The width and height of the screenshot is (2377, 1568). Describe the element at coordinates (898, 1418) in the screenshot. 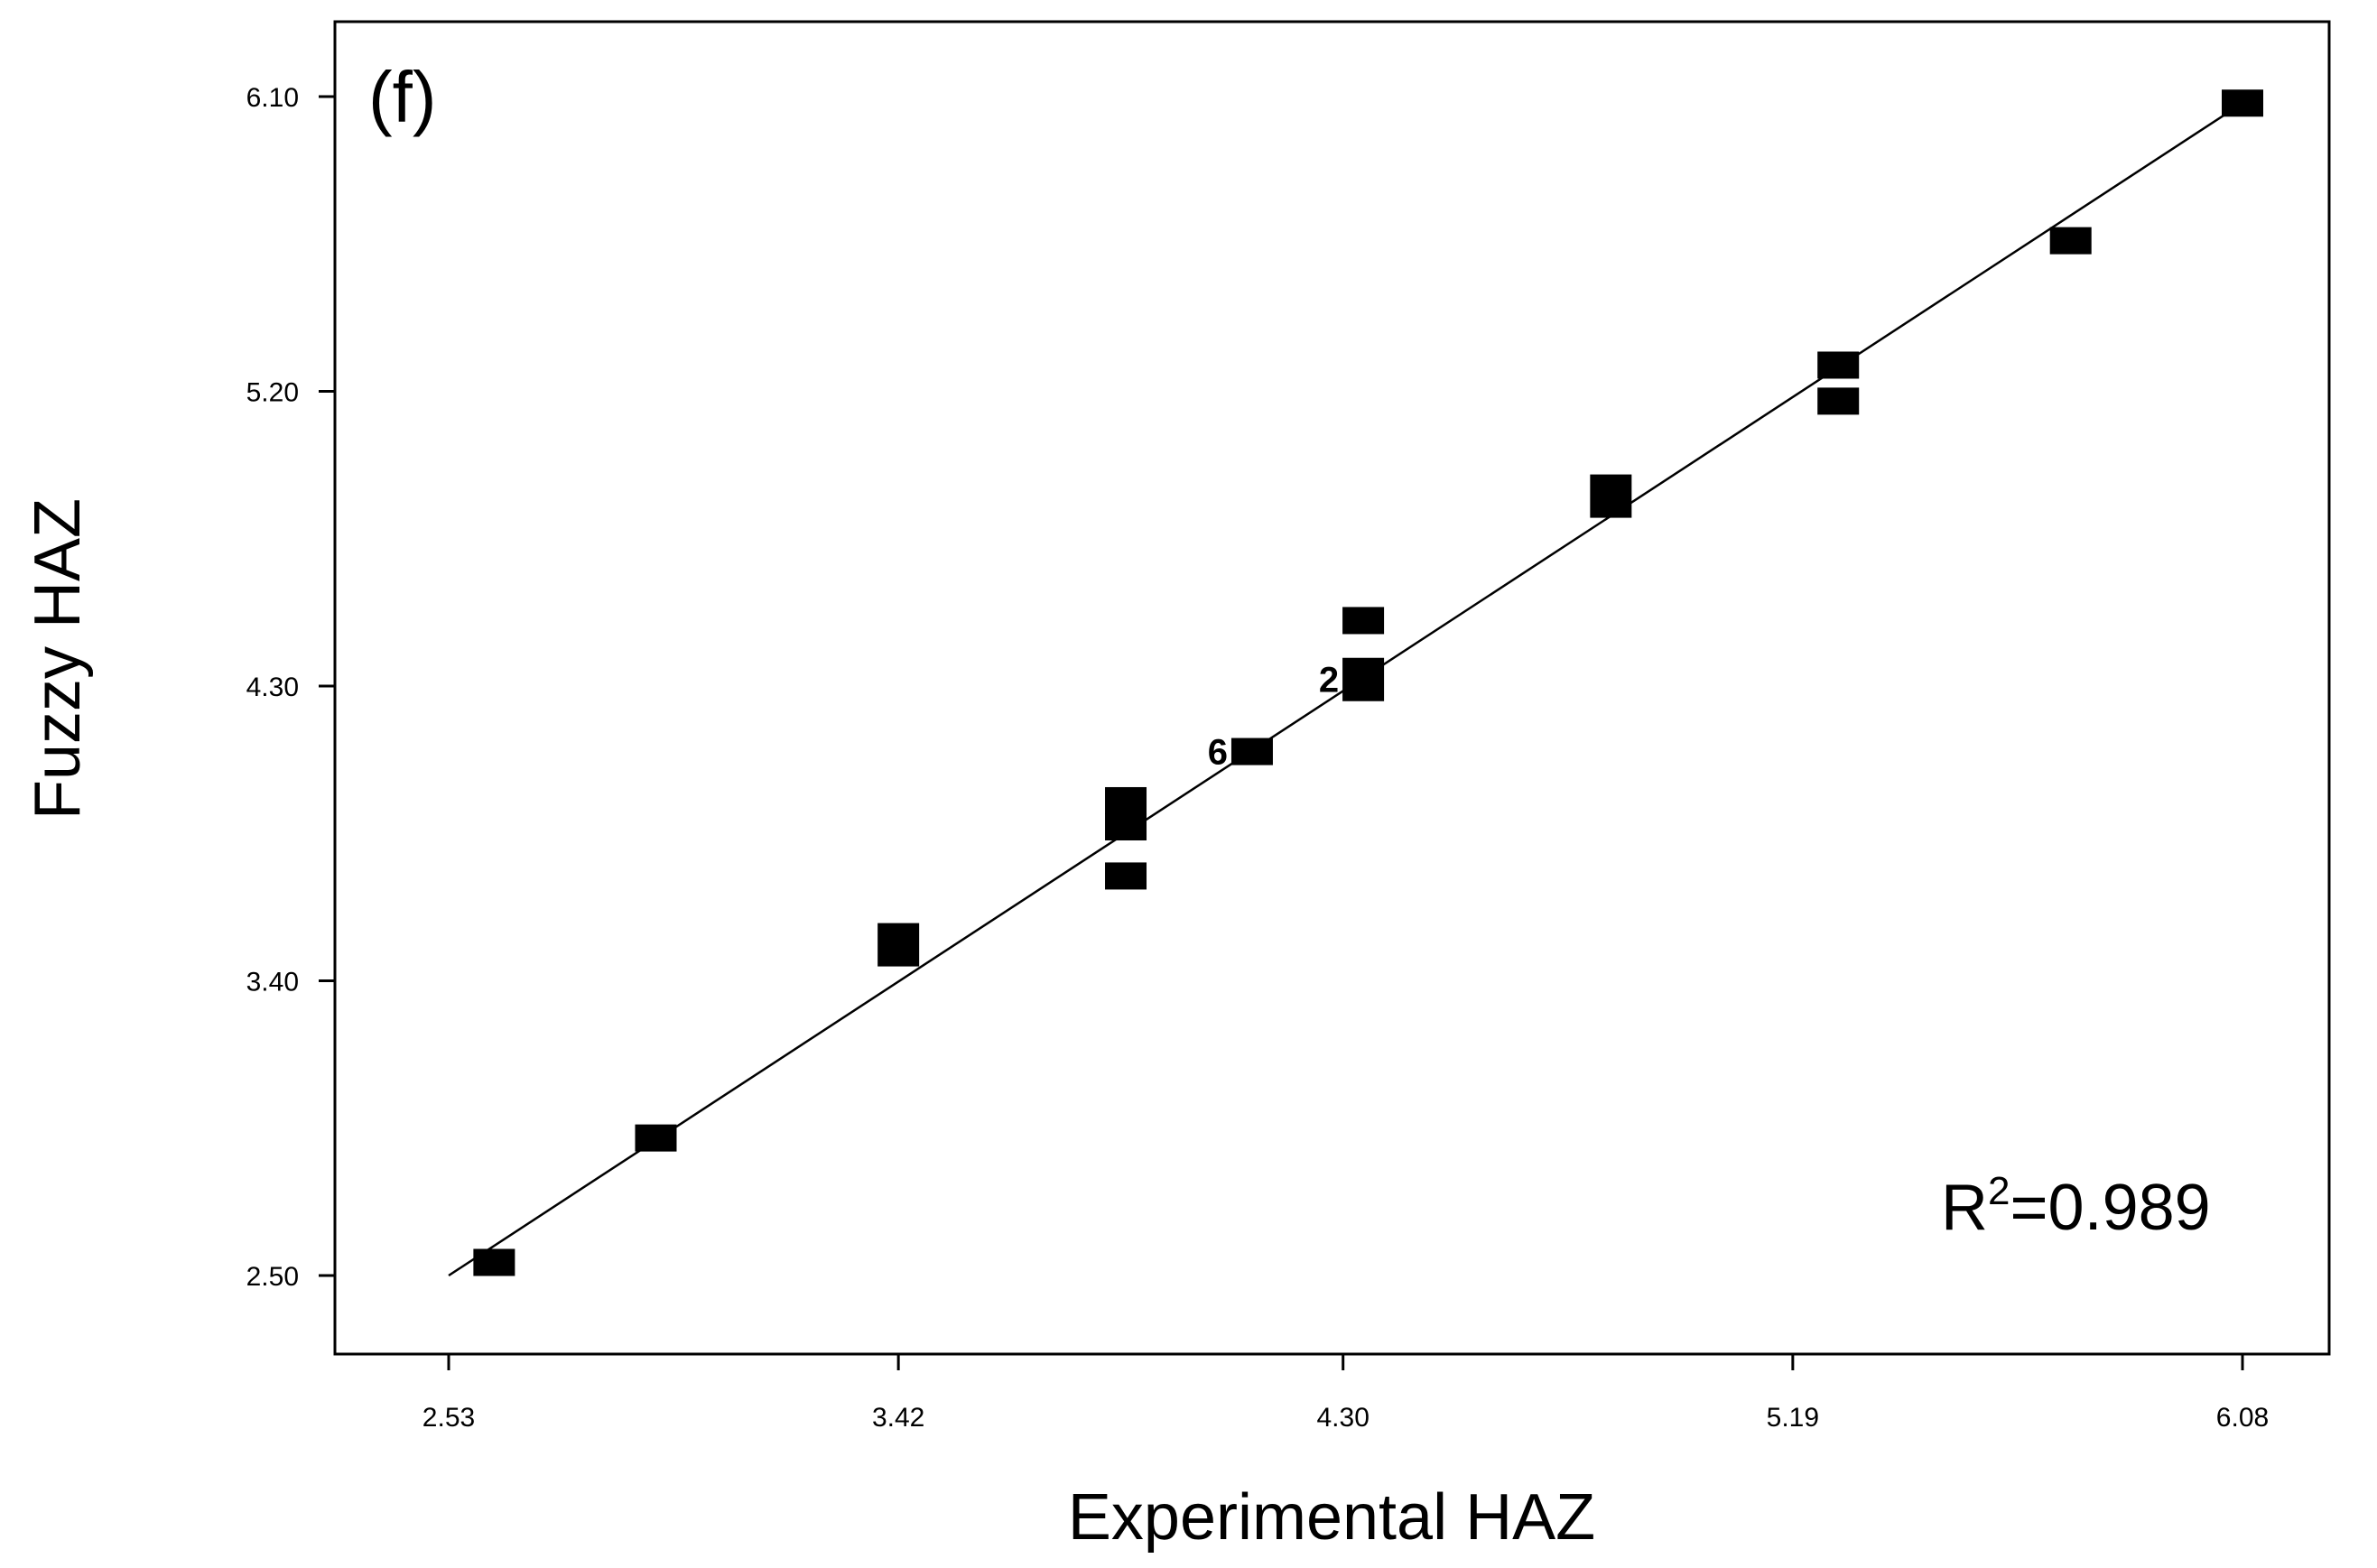

I see `x-tick-label: 3.42` at that location.